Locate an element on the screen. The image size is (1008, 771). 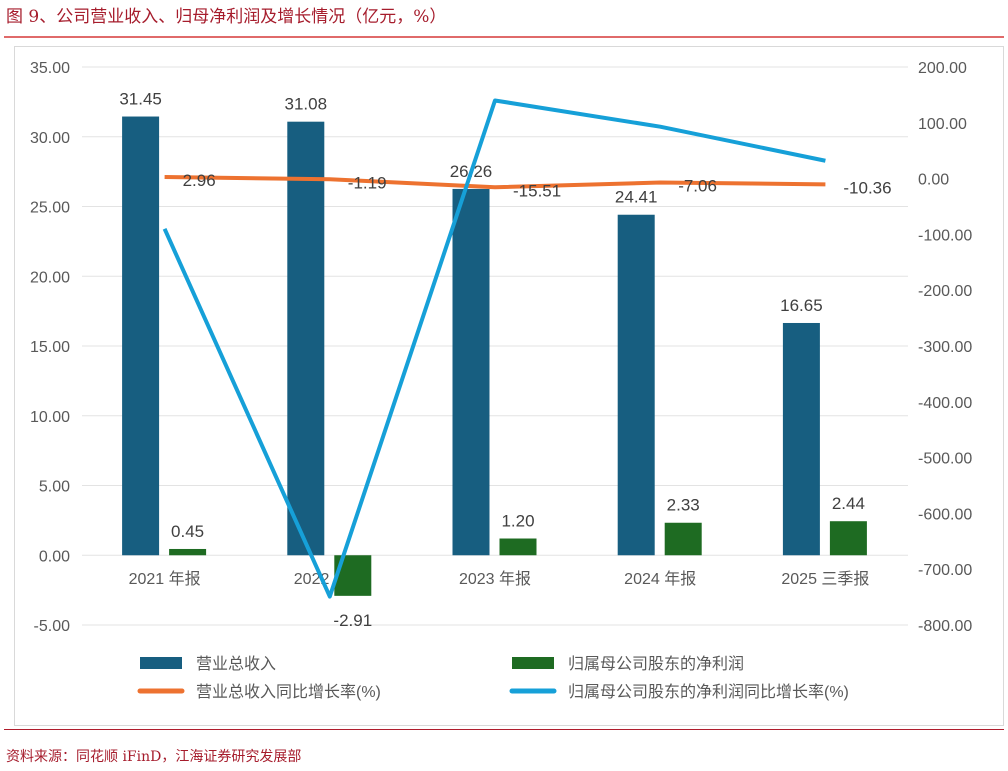
legend-label: 归属母公司股东的净利润同比增长率(%) is located at coordinates (708, 692).